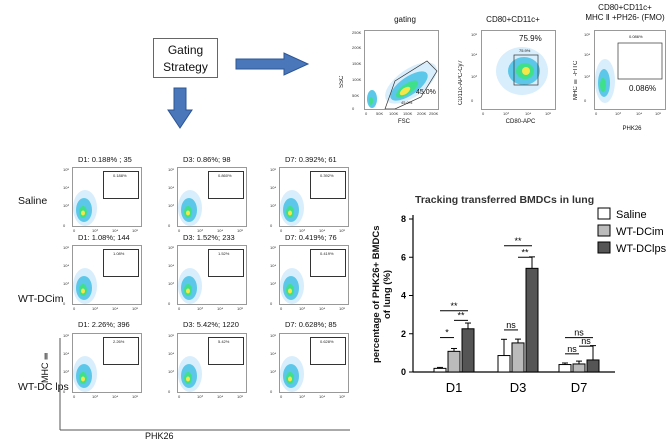  Describe the element at coordinates (119, 341) in the screenshot. I see `gate-pct: 2.26%` at that location.